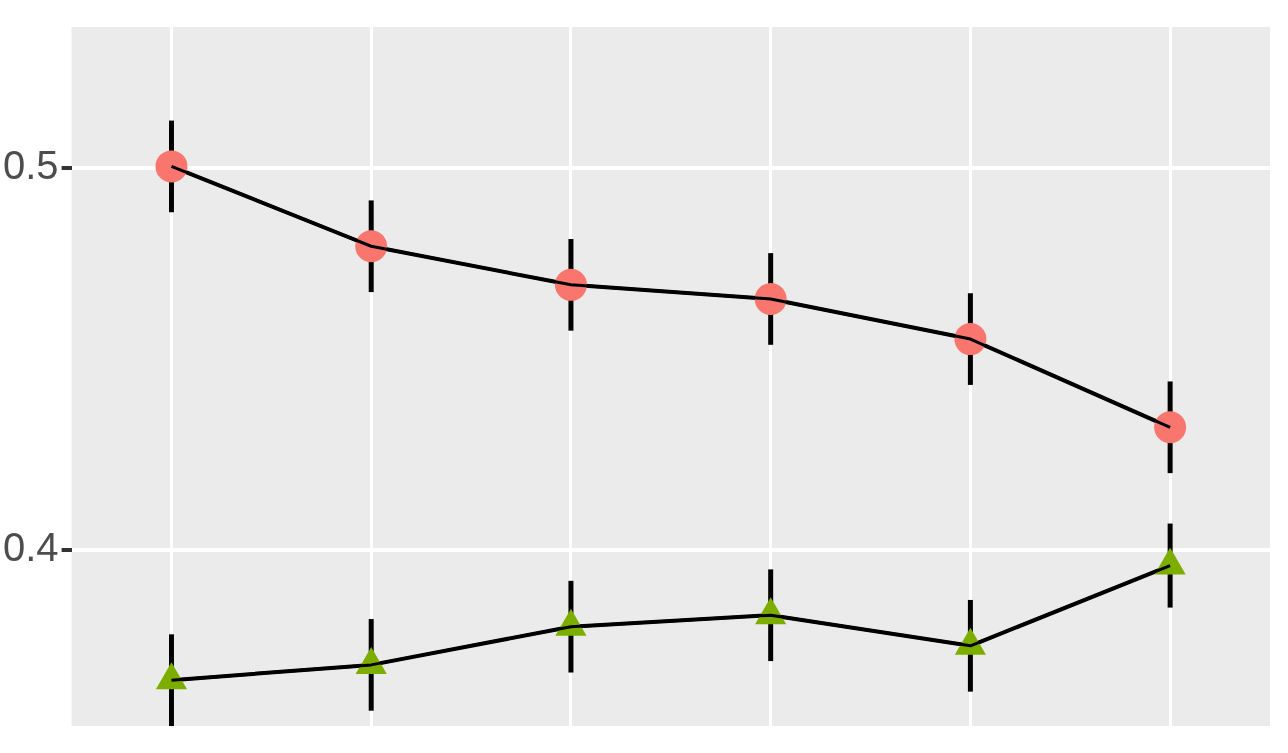 This screenshot has height=753, width=1288. What do you see at coordinates (31, 165) in the screenshot?
I see `y-tick-label: 0.5` at bounding box center [31, 165].